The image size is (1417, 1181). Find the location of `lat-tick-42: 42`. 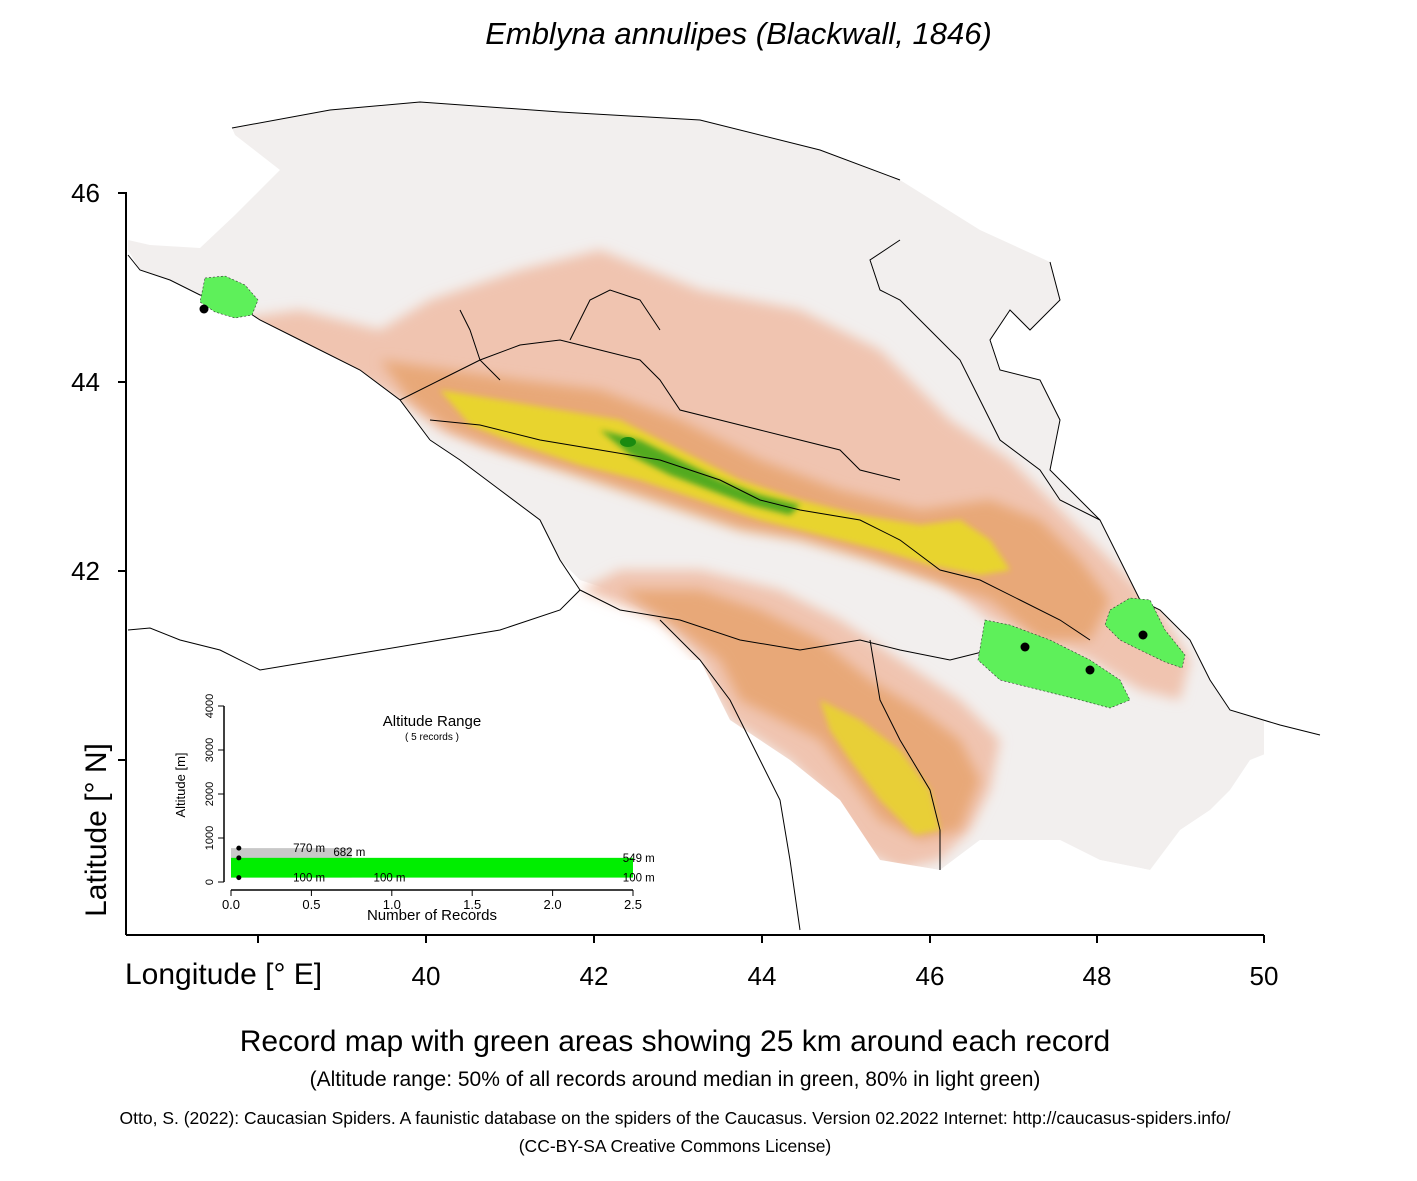

lat-tick-42: 42 is located at coordinates (85, 571).